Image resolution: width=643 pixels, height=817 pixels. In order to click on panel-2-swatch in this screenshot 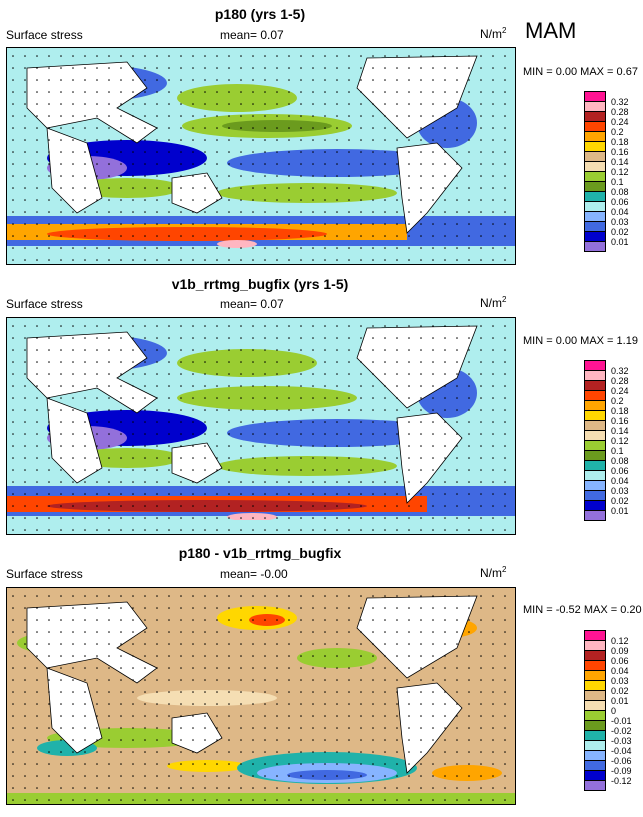, I will do `click(595, 515)`.